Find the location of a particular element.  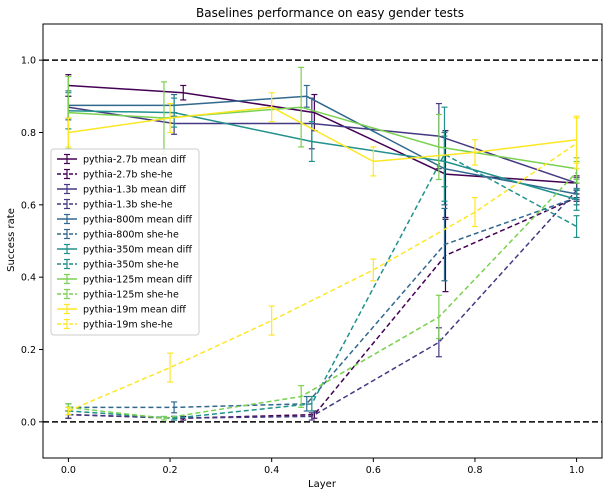

legend-box is located at coordinates (125, 242).